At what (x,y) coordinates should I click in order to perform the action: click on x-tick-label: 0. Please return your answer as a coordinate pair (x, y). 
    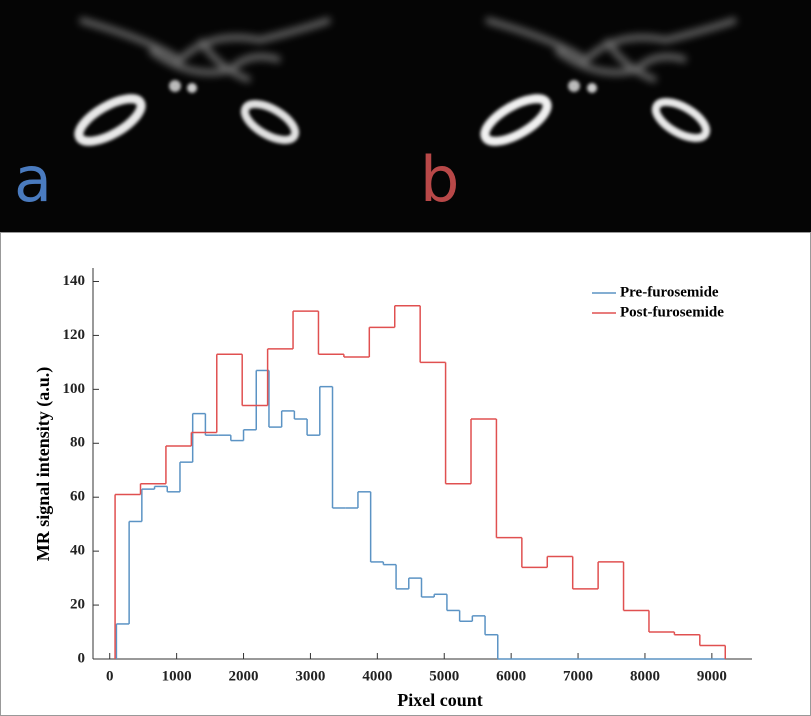
    Looking at the image, I should click on (110, 676).